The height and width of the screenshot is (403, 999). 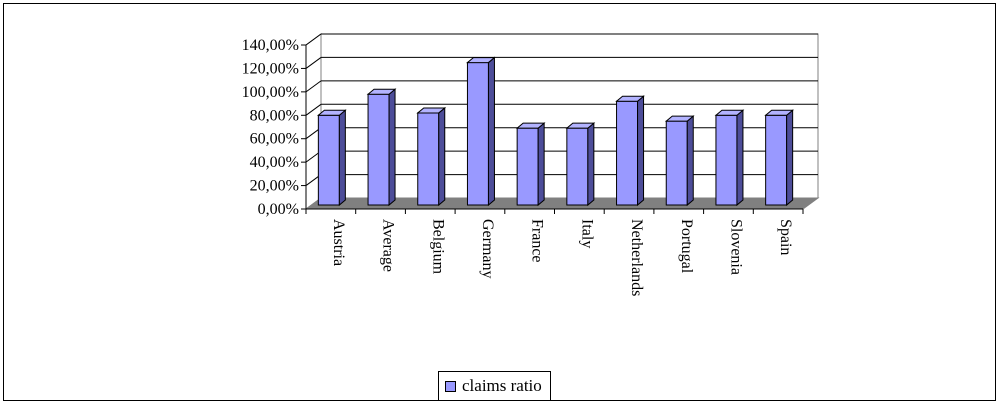 I want to click on legend-label: claims ratio, so click(x=502, y=385).